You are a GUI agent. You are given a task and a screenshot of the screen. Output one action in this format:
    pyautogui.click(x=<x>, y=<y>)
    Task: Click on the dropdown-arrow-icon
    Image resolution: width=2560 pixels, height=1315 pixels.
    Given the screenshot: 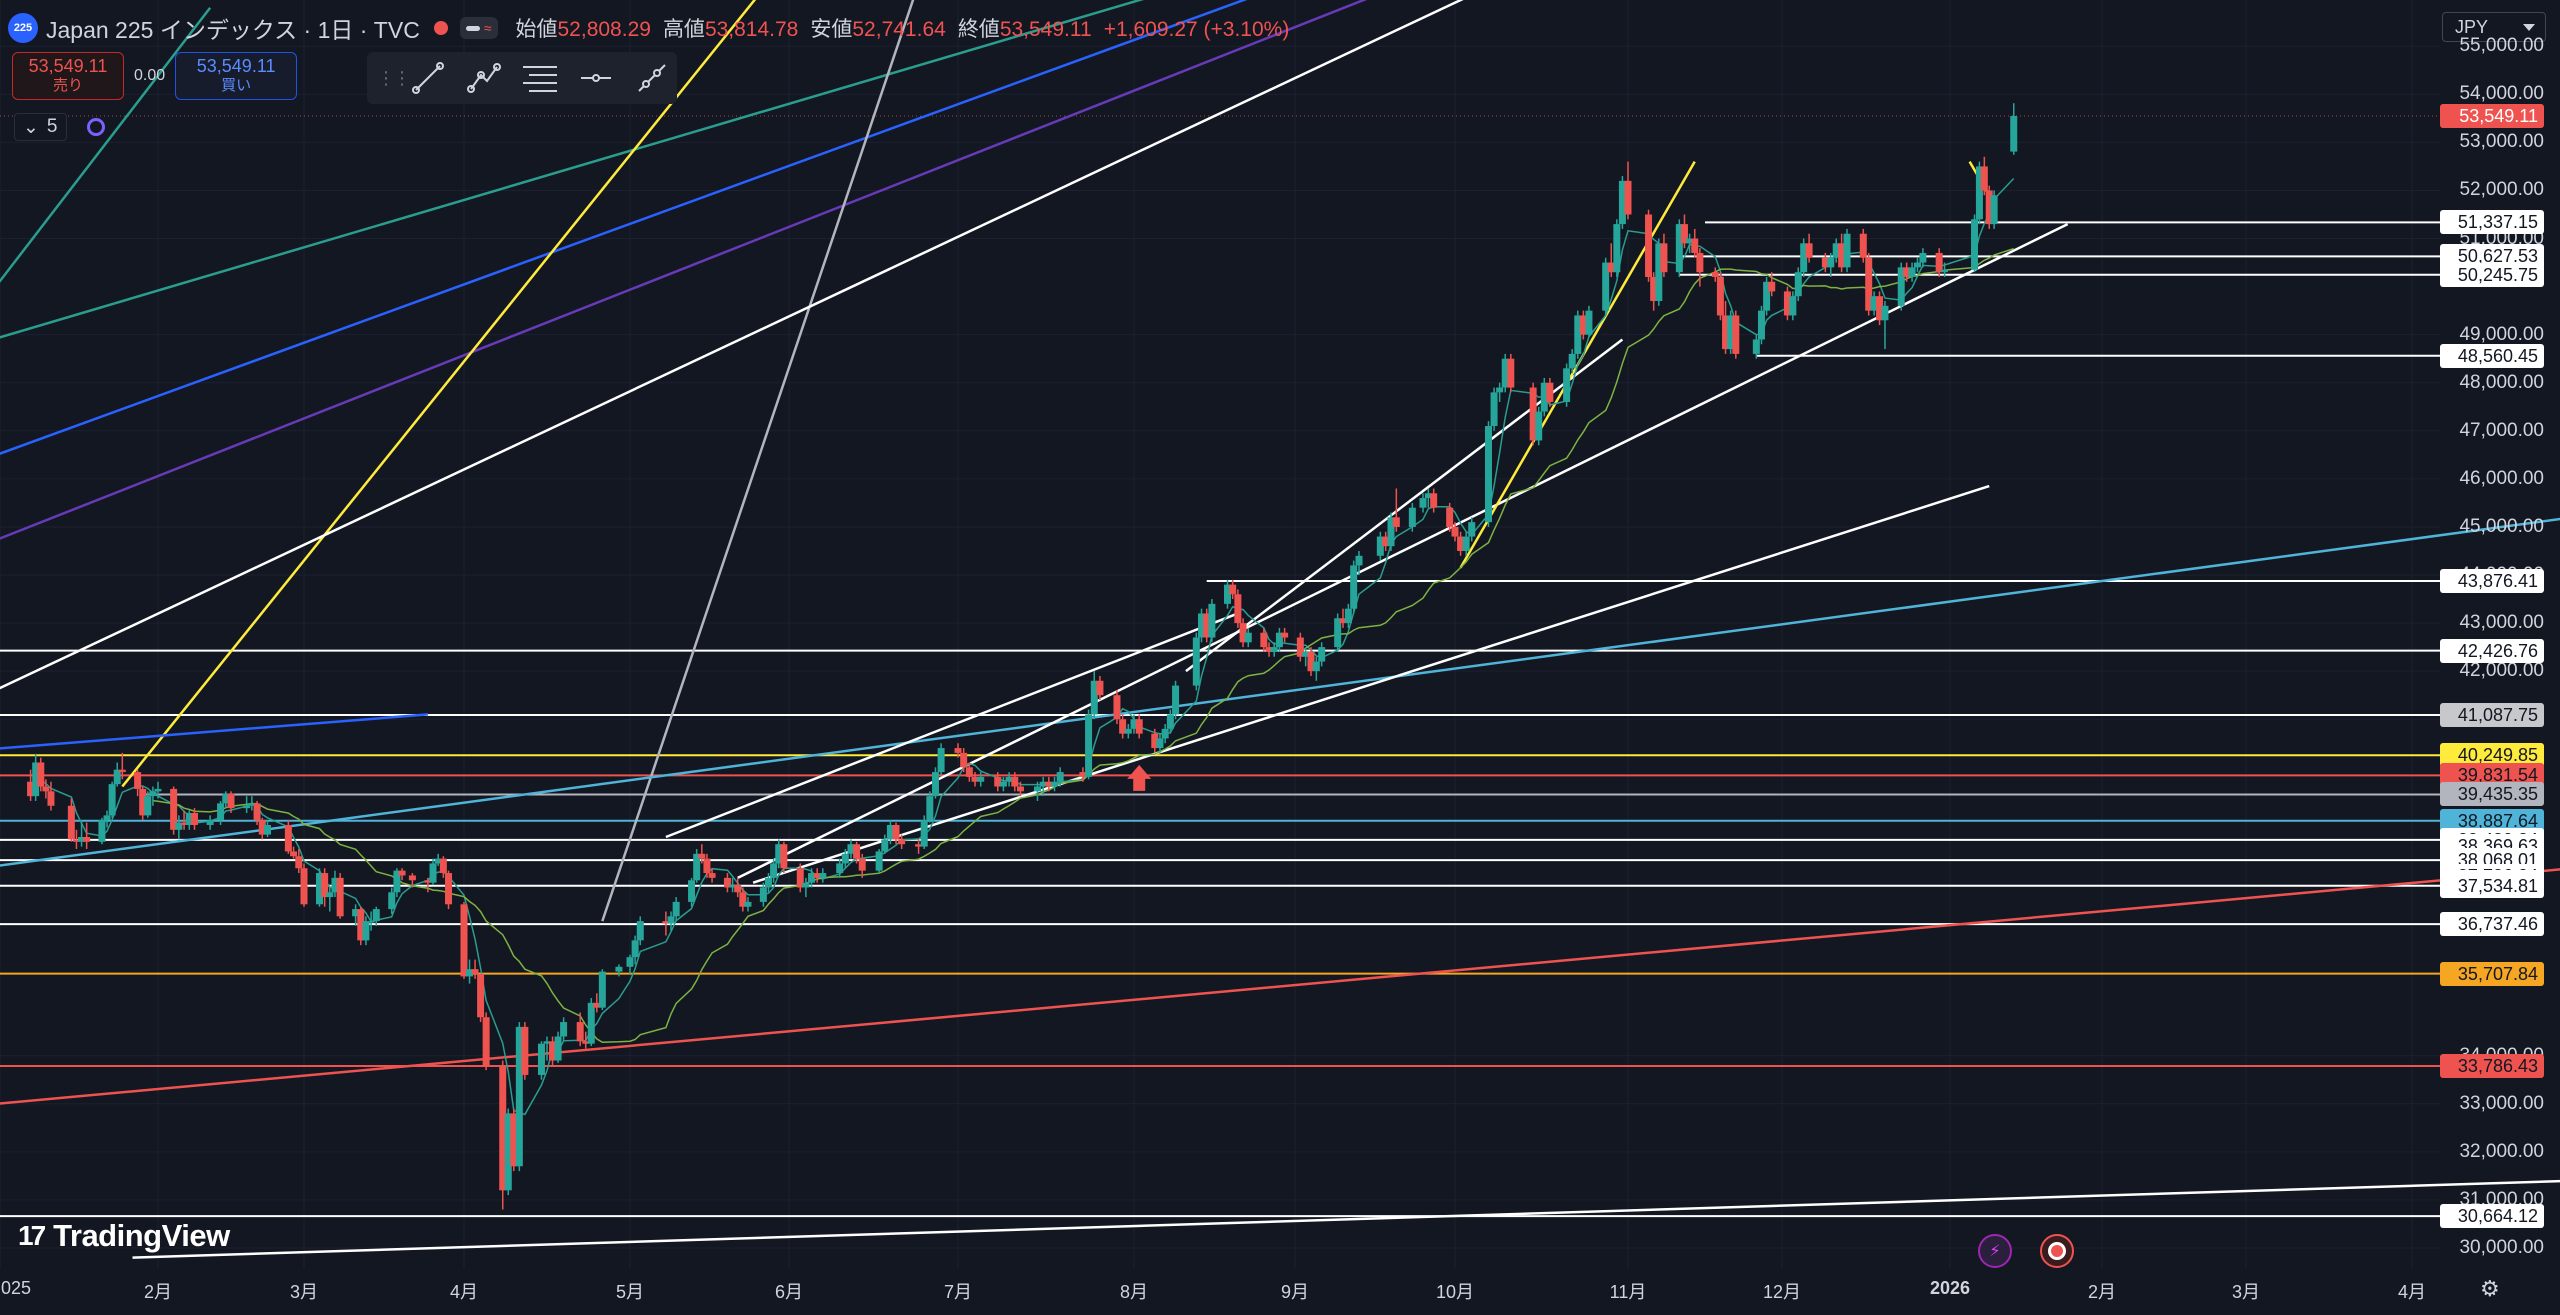 What is the action you would take?
    pyautogui.click(x=2529, y=27)
    